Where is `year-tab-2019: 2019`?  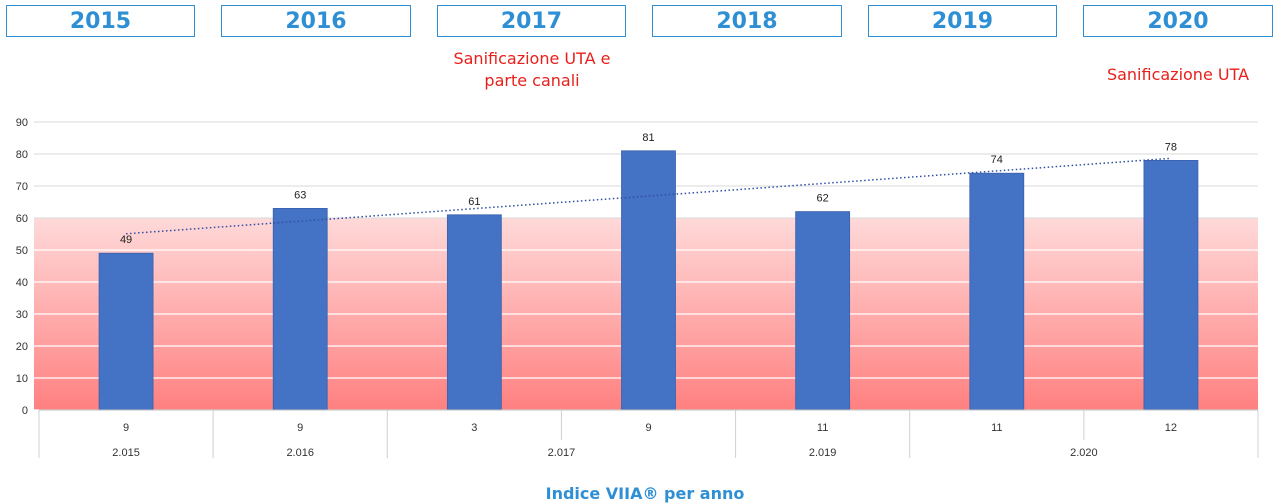
year-tab-2019: 2019 is located at coordinates (962, 21).